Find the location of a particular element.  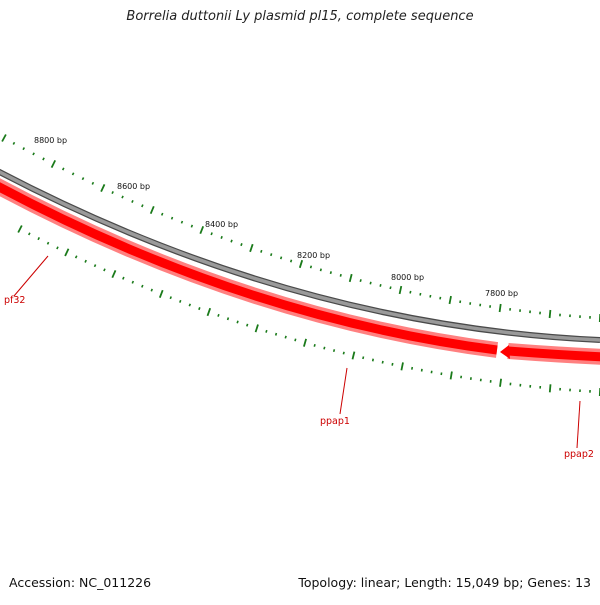

gene-arc-ppap2 is located at coordinates (554, 354).